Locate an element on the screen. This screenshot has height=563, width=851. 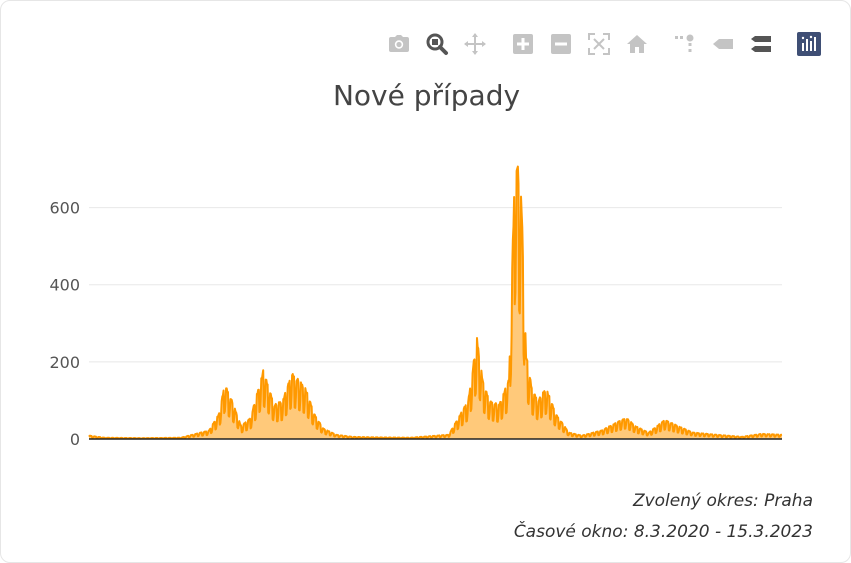
autoscale-icon is located at coordinates (599, 44).